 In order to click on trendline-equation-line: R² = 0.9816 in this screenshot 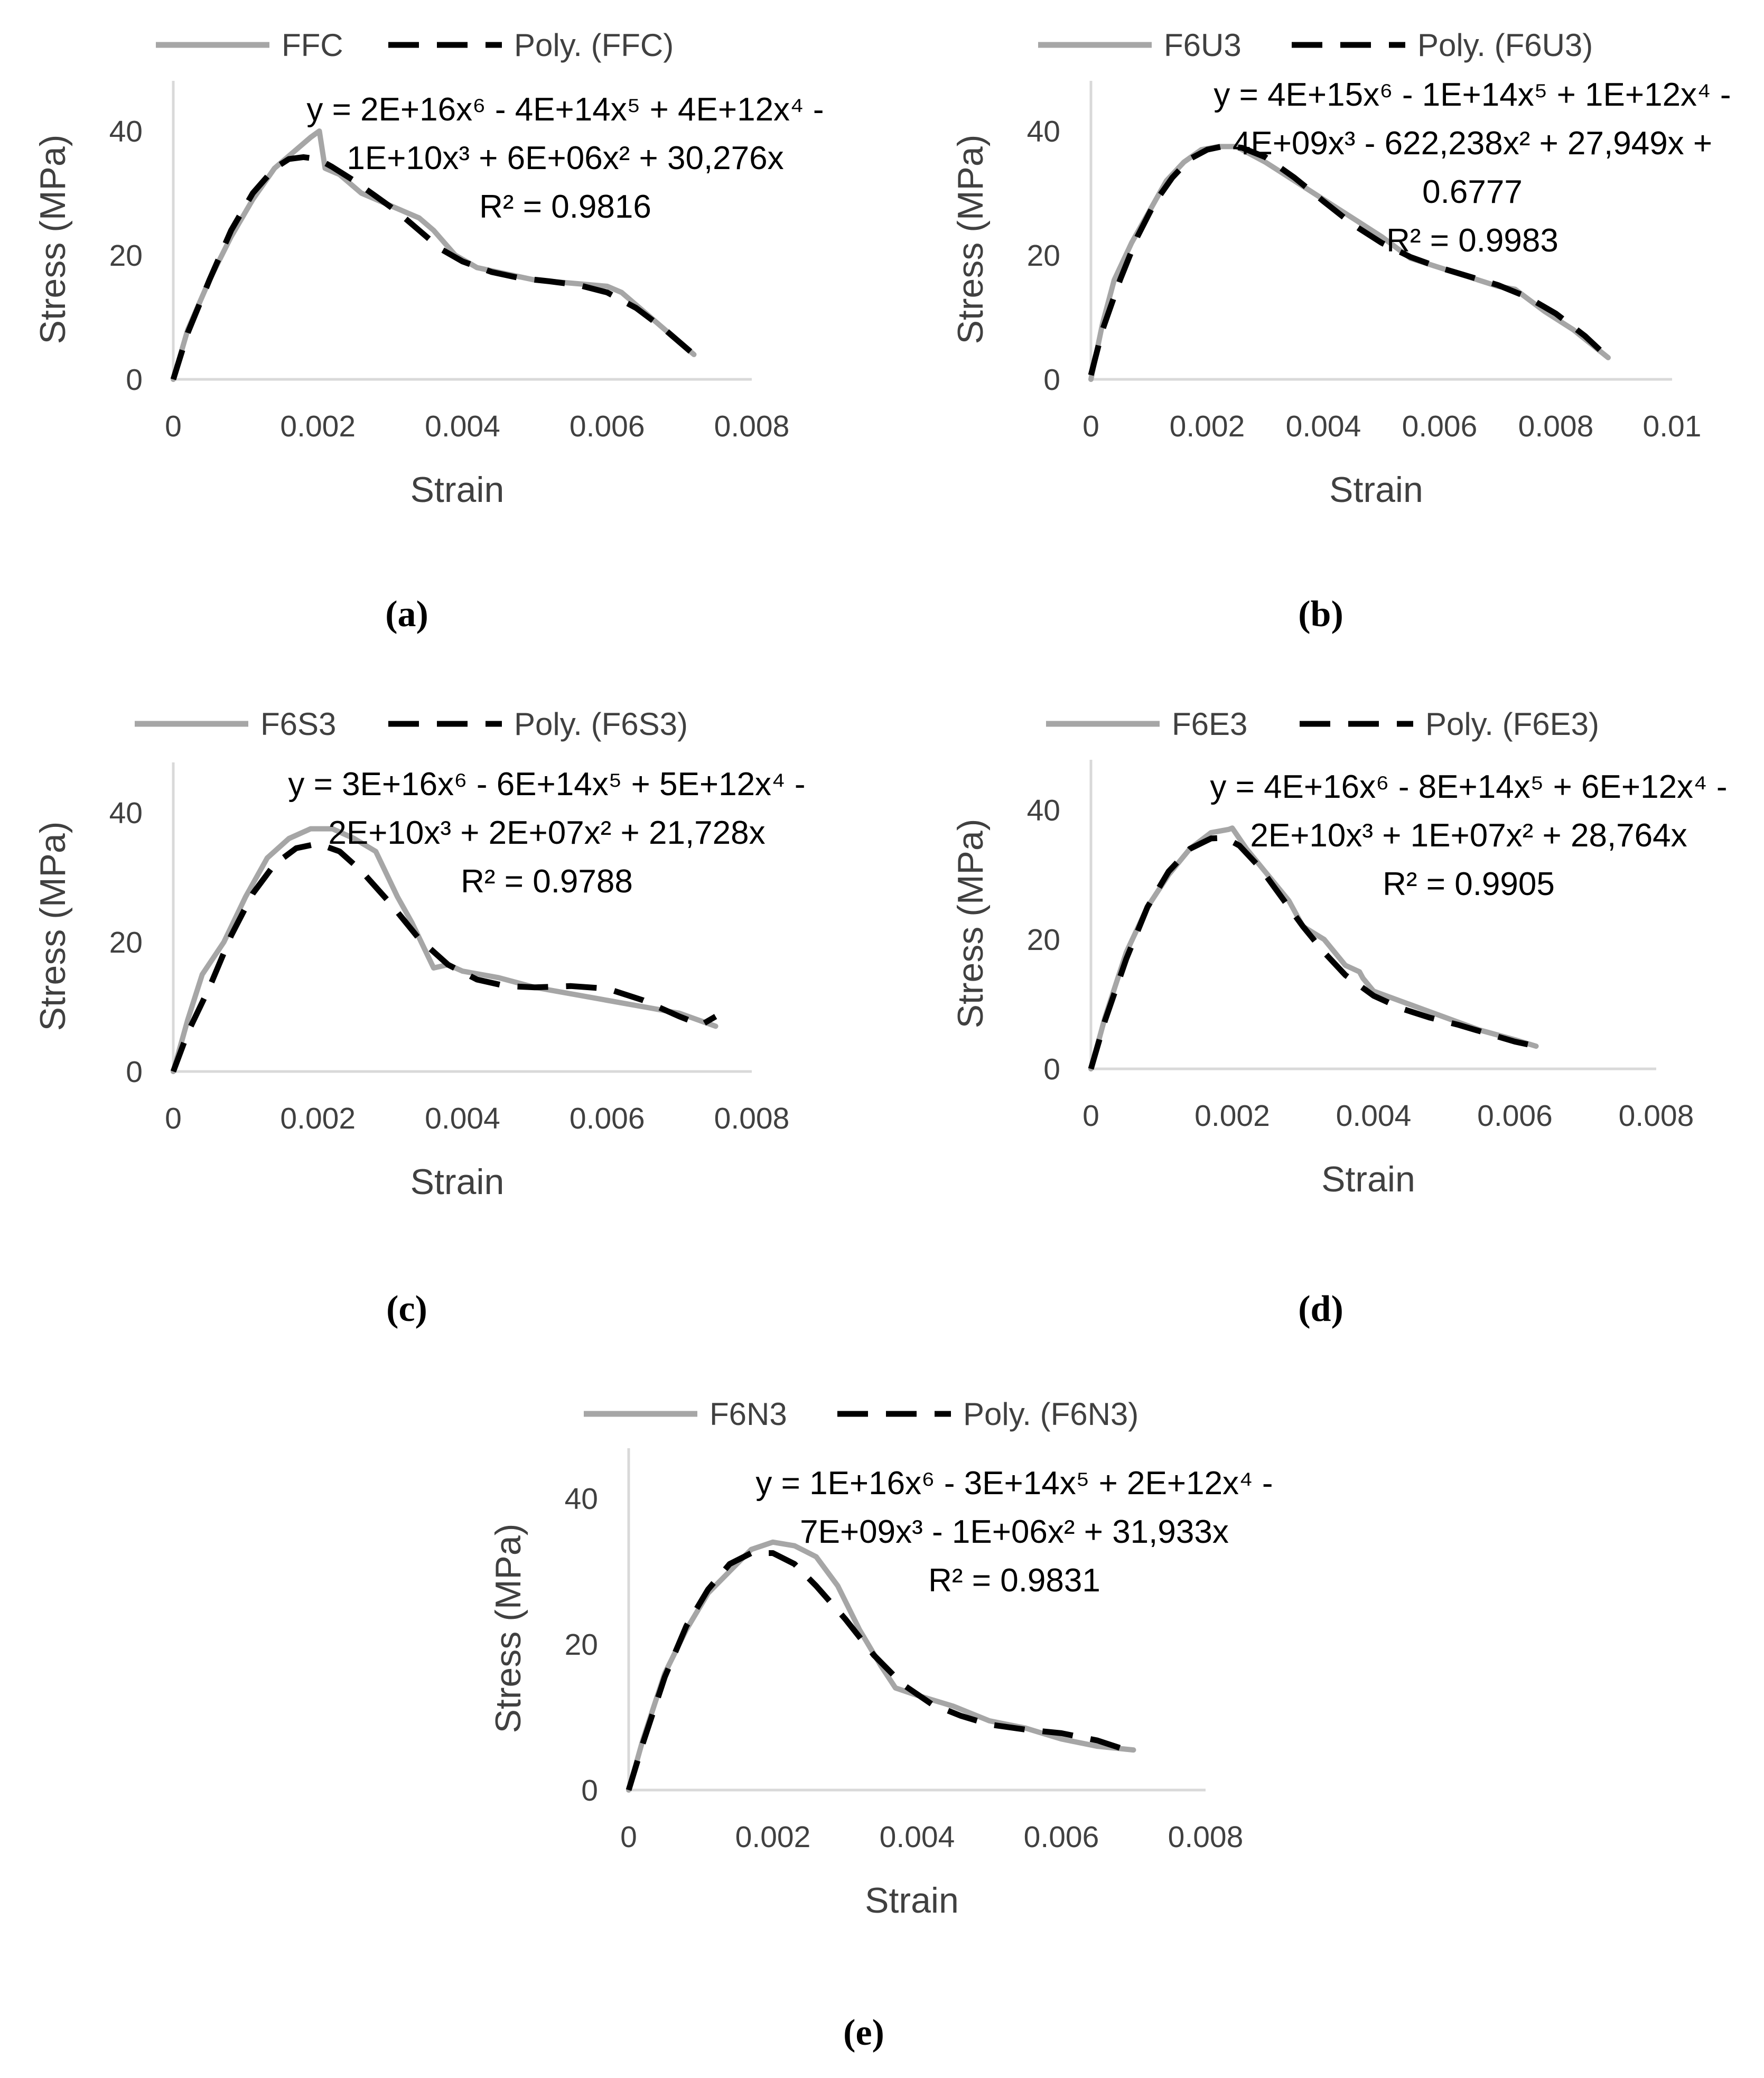, I will do `click(565, 207)`.